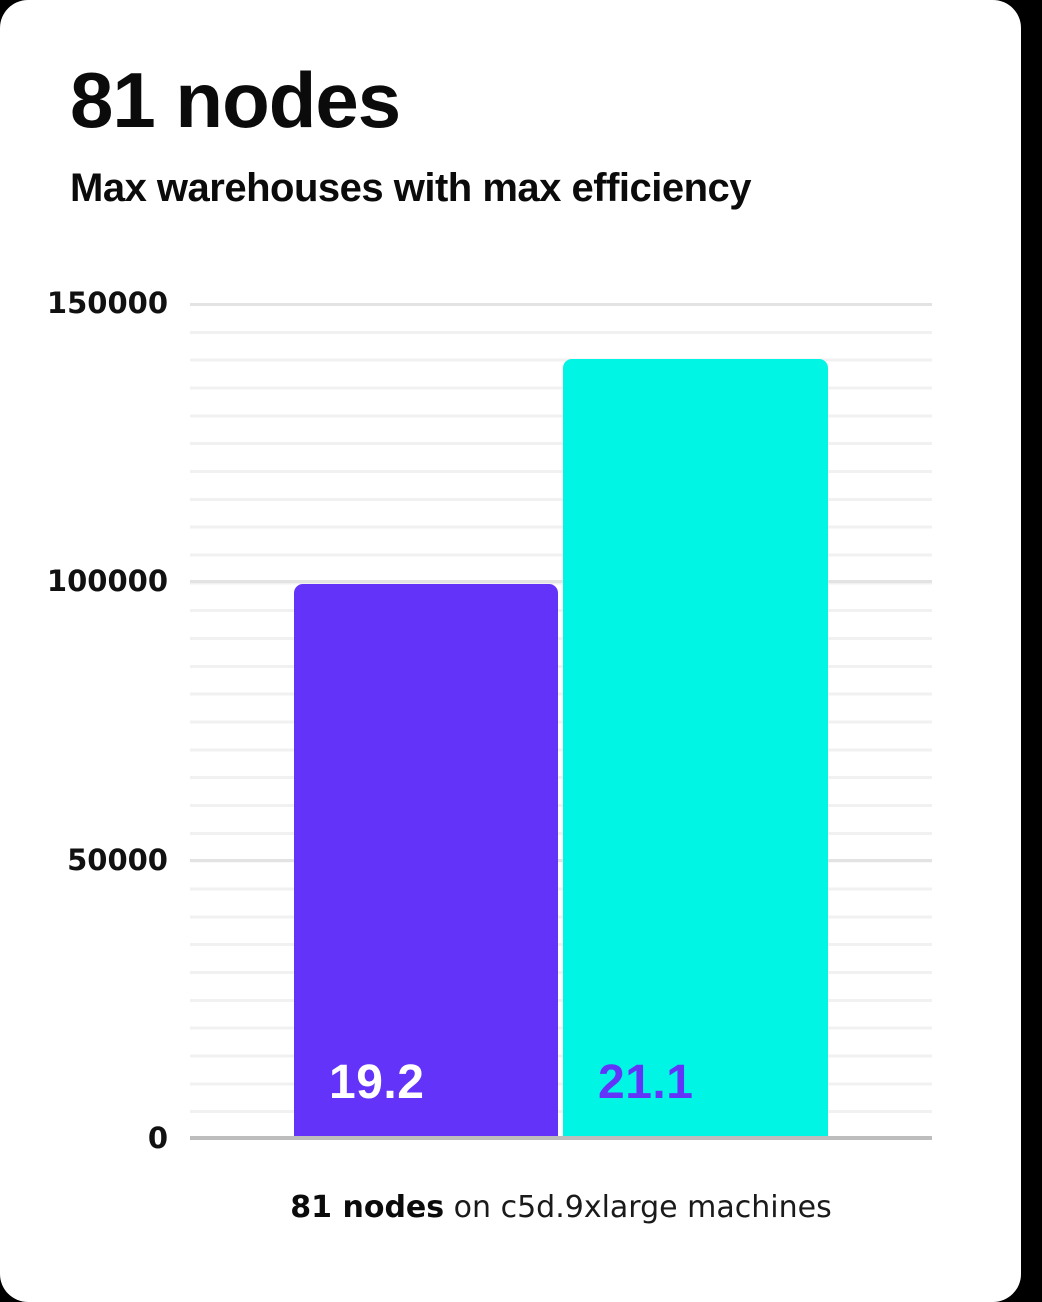 The width and height of the screenshot is (1042, 1302). Describe the element at coordinates (107, 581) in the screenshot. I see `y-tick-100000: 100000` at that location.